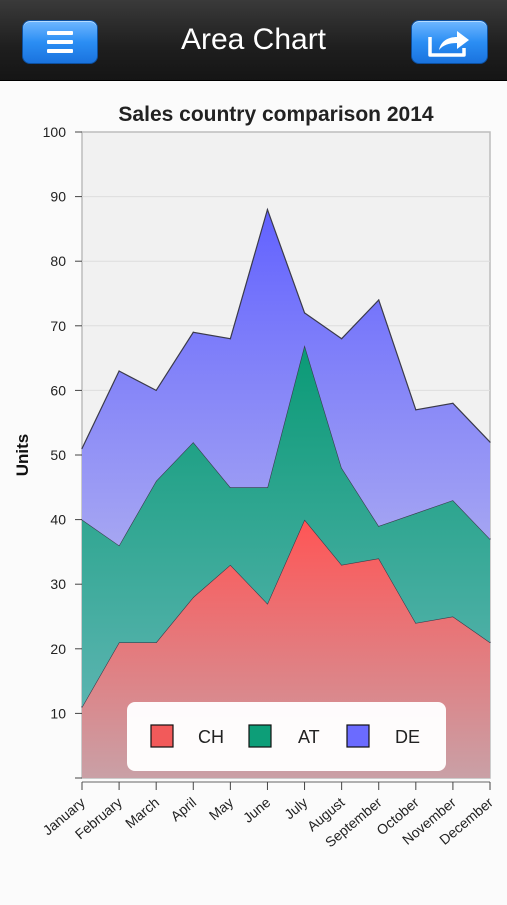 The height and width of the screenshot is (905, 507). Describe the element at coordinates (358, 736) in the screenshot. I see `legend-swatch-de` at that location.